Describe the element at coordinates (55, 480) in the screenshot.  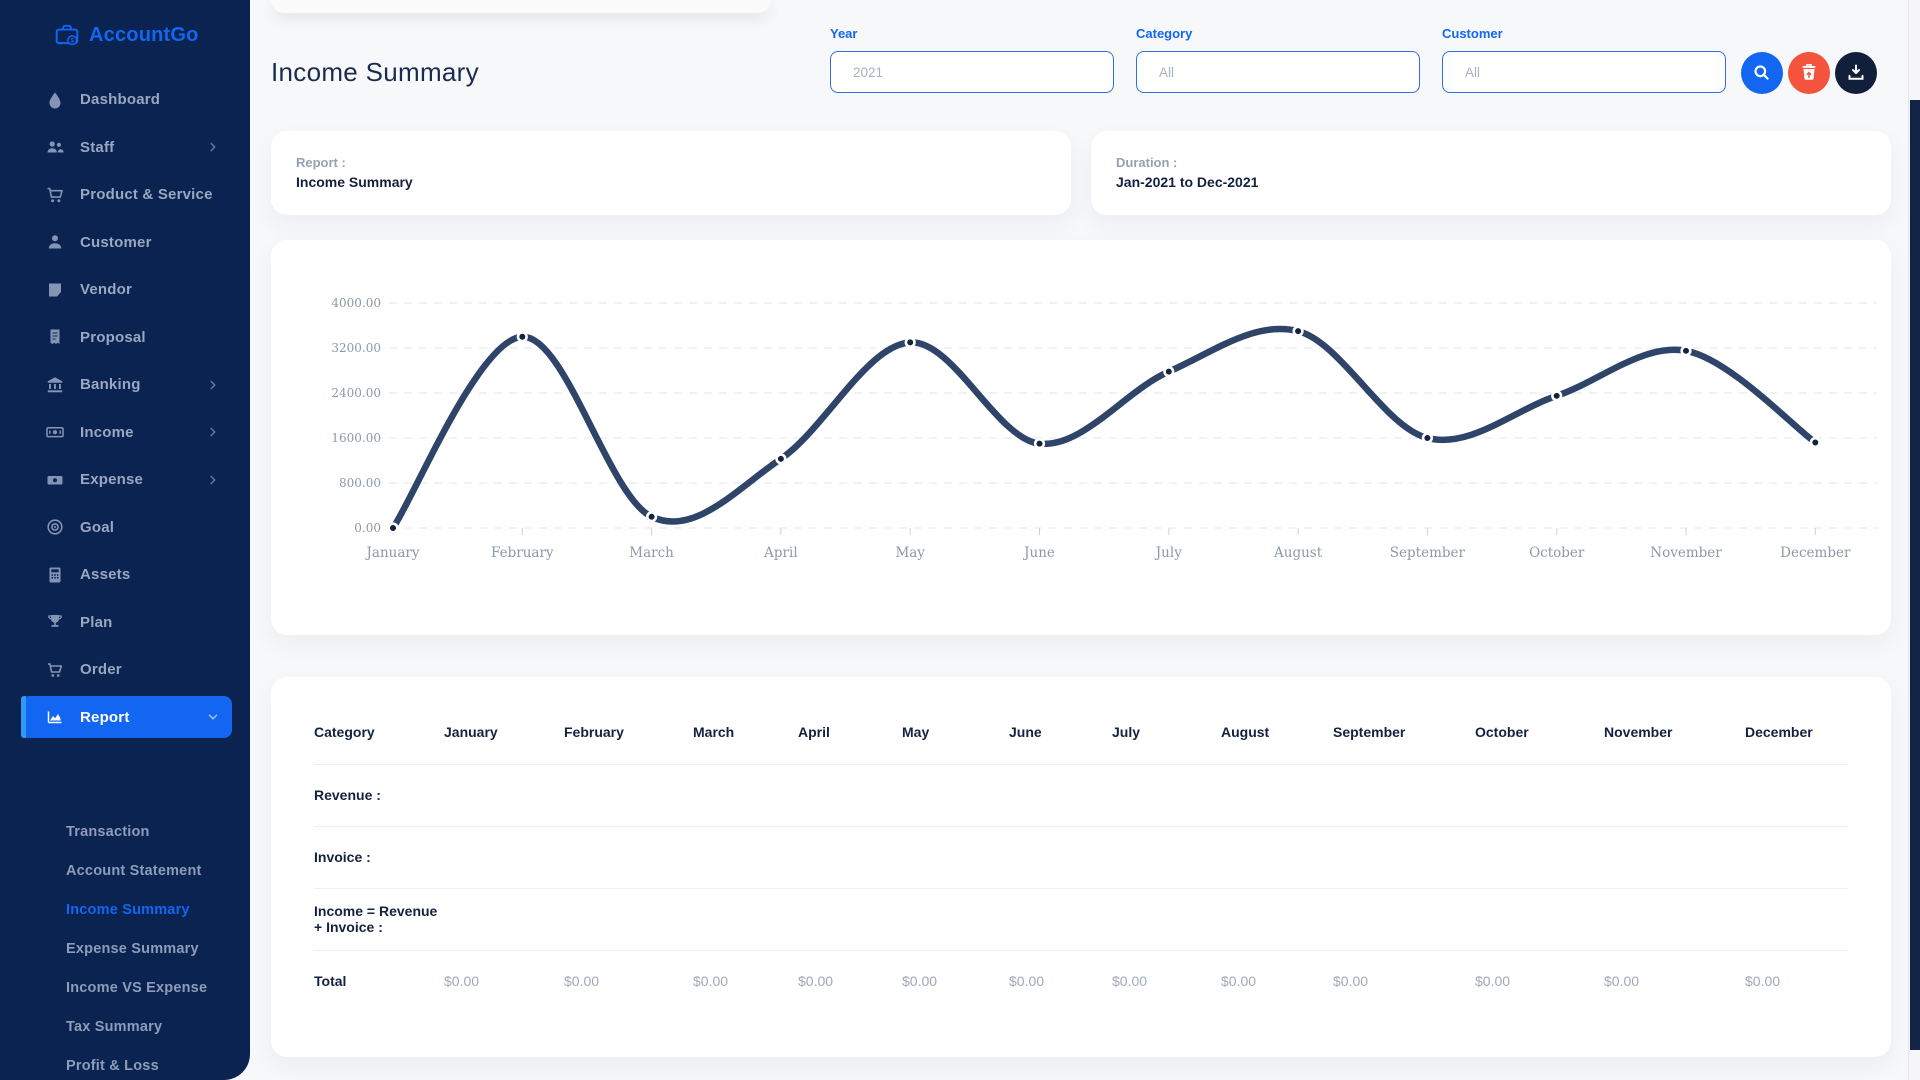
I see `expense-icon` at that location.